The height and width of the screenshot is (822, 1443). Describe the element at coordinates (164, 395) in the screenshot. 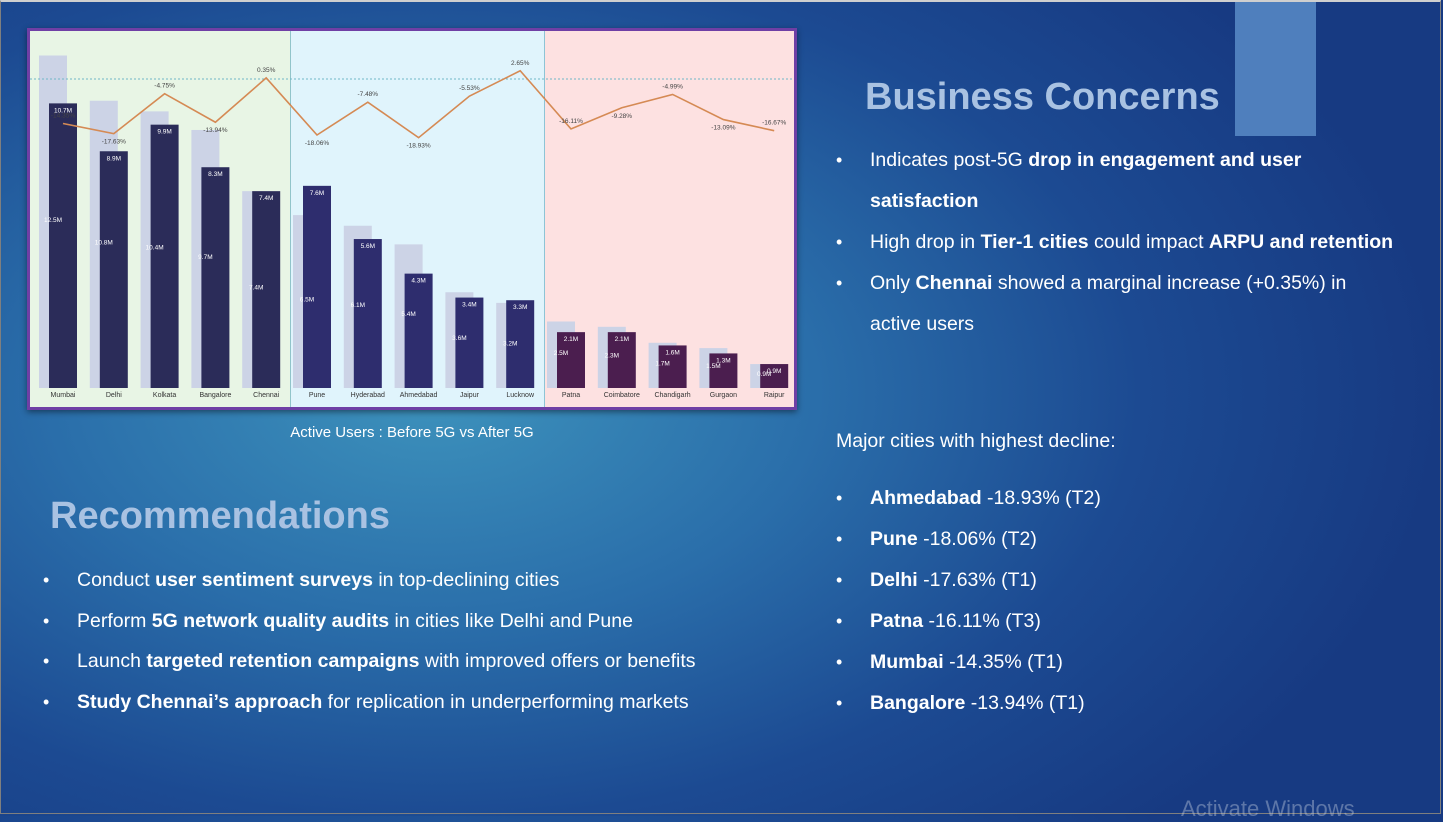

I see `x-tick-label: Kolkata` at that location.